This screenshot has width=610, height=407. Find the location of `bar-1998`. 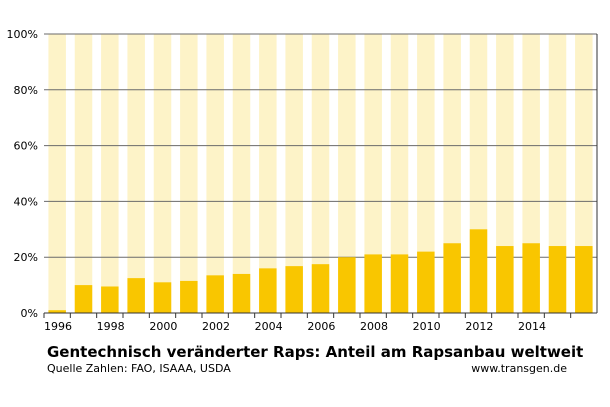

bar-1998 is located at coordinates (110, 299).